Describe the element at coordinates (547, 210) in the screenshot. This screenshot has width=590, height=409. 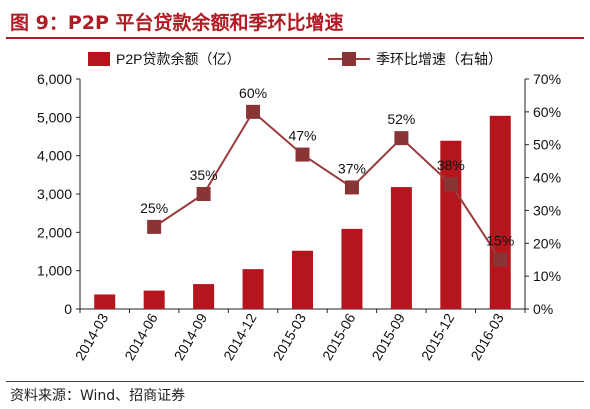
I see `right-tick-label: 30%` at that location.